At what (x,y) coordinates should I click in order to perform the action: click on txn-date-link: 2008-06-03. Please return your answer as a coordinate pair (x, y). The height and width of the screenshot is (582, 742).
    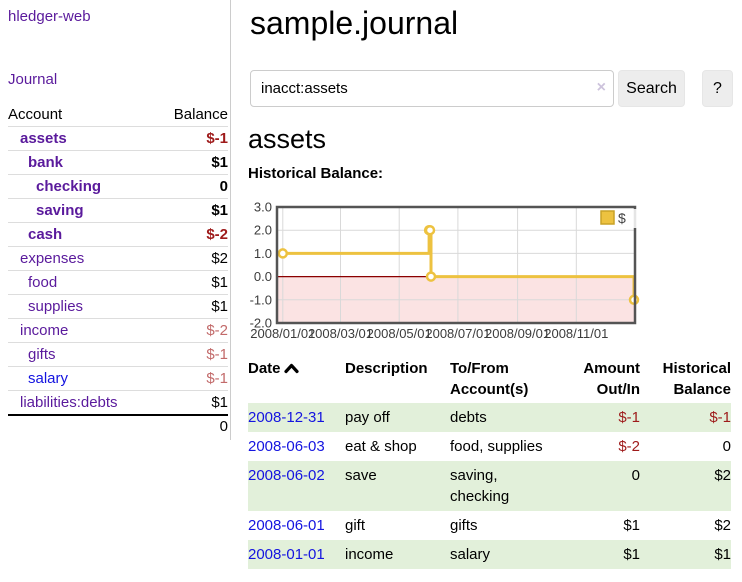
    Looking at the image, I should click on (286, 446).